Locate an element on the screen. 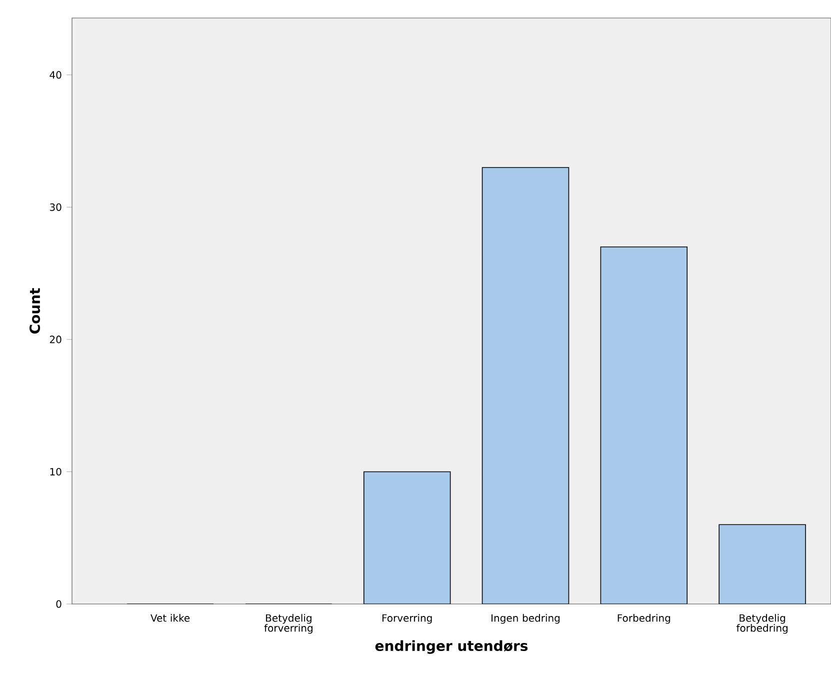  x-axis-title: endringer utendørs is located at coordinates (451, 647).